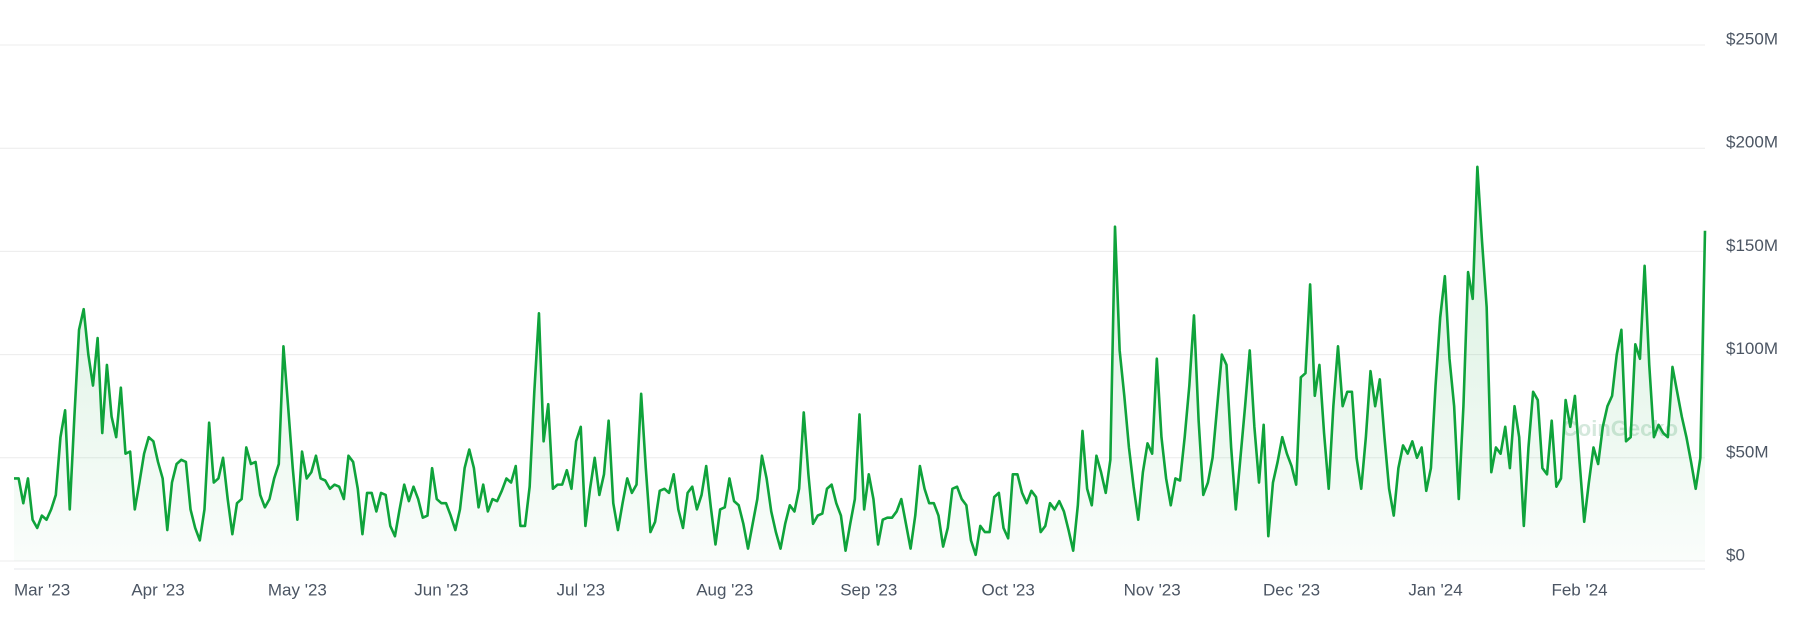 Image resolution: width=1795 pixels, height=625 pixels. I want to click on x-tick-label: Feb '24, so click(1579, 589).